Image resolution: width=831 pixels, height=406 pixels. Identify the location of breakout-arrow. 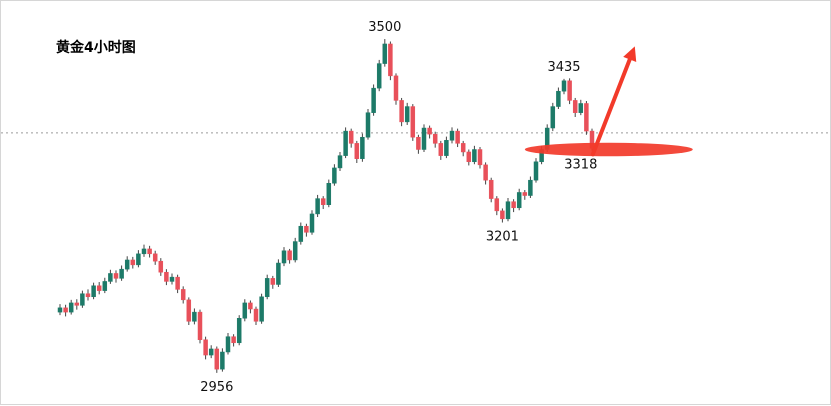
(613, 101).